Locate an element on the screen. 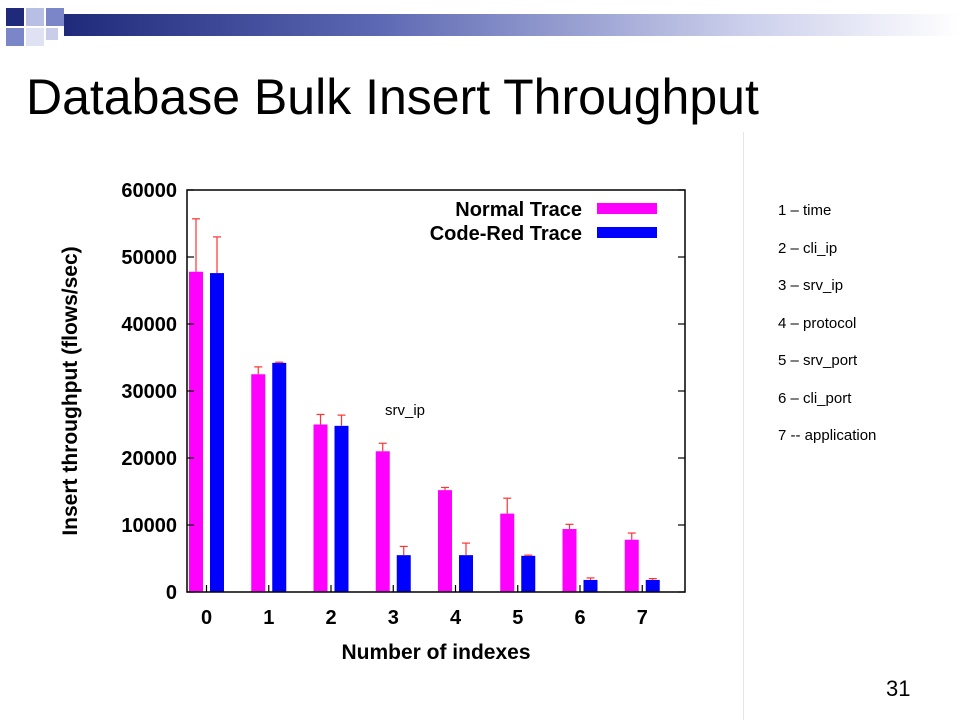  y-tick-label: 10000 is located at coordinates (149, 526).